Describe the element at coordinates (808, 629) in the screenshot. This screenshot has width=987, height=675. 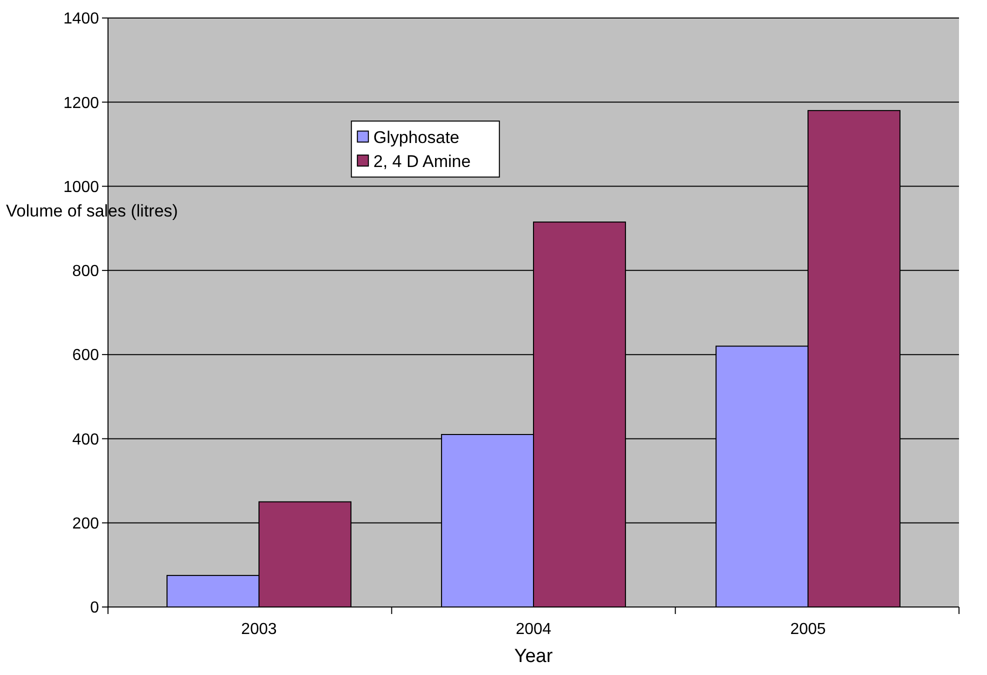
I see `x-tick-label: 2005` at that location.